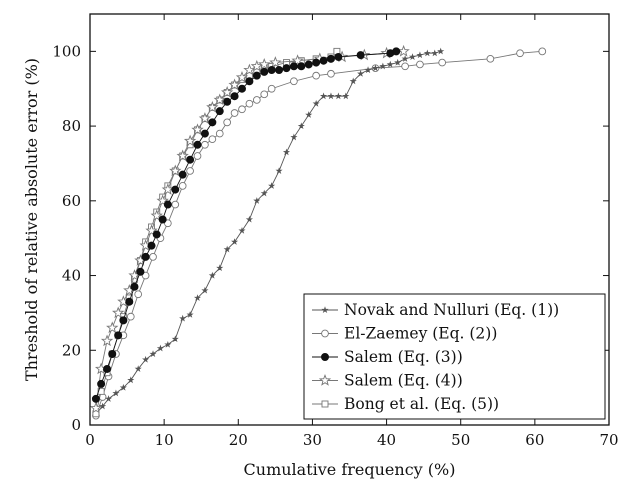 This screenshot has width=632, height=485. What do you see at coordinates (534, 440) in the screenshot?
I see `x-tick-label: 60` at bounding box center [534, 440].